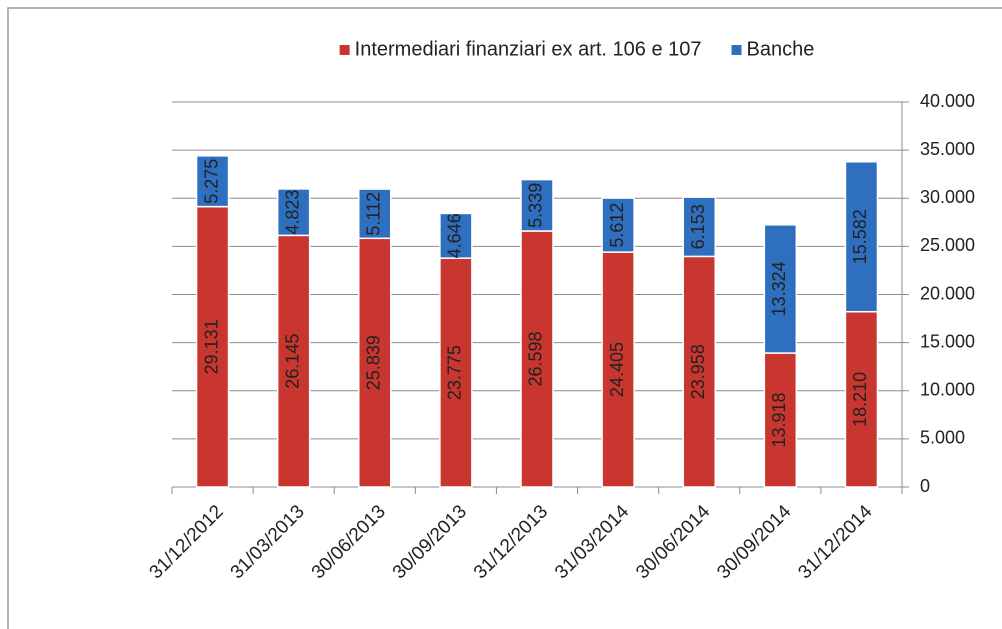  What do you see at coordinates (947, 390) in the screenshot?
I see `y-tick-label: 10.000` at bounding box center [947, 390].